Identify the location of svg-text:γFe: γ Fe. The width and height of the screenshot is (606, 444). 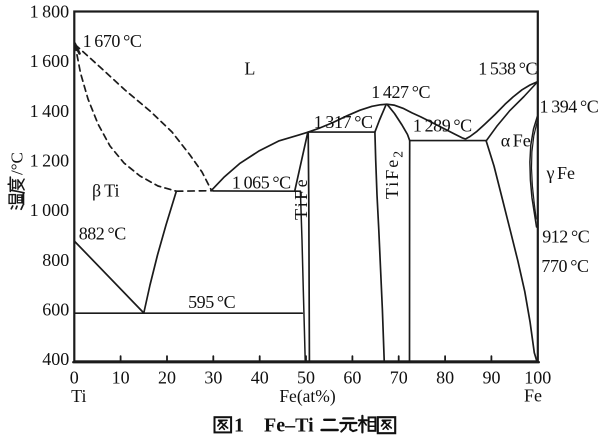
(560, 173).